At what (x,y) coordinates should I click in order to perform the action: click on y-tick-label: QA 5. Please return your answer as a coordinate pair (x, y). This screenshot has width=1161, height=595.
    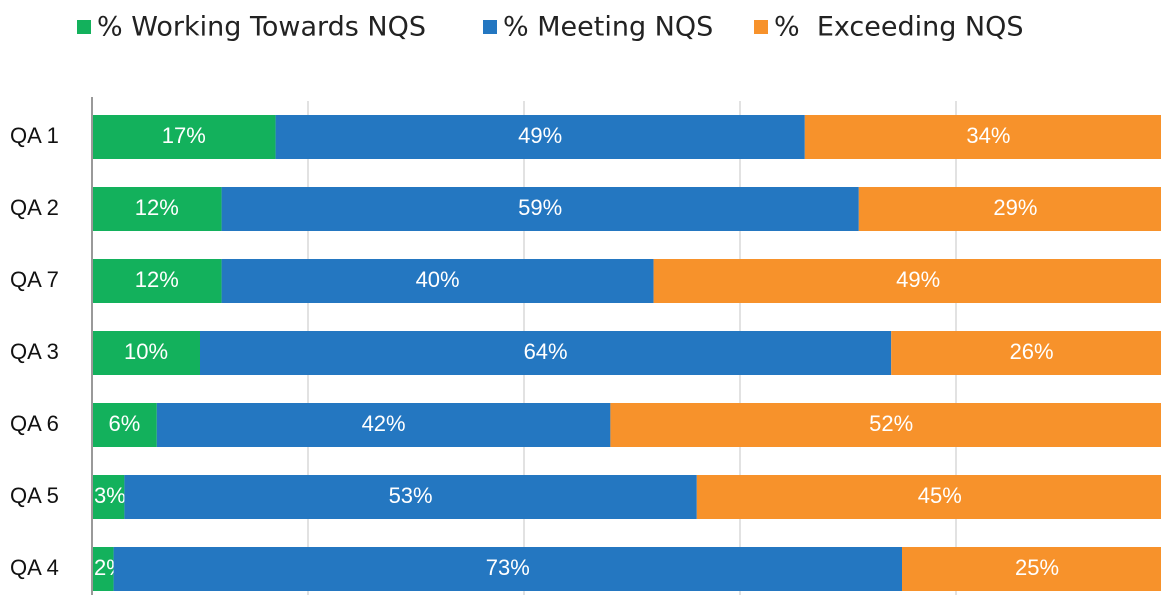
    Looking at the image, I should click on (34, 495).